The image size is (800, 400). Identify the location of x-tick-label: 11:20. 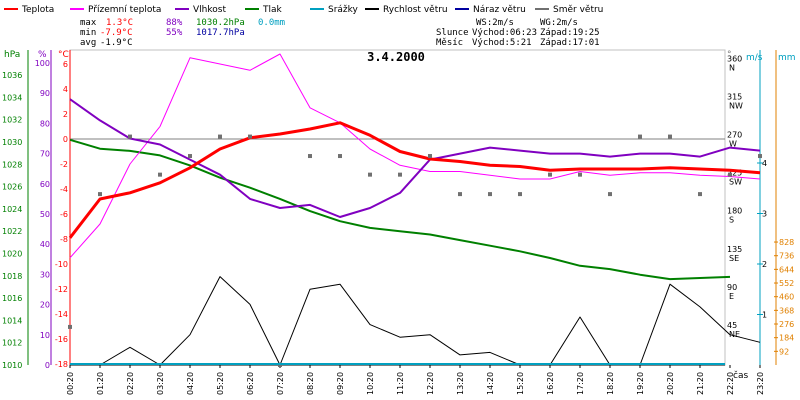
(400, 383).